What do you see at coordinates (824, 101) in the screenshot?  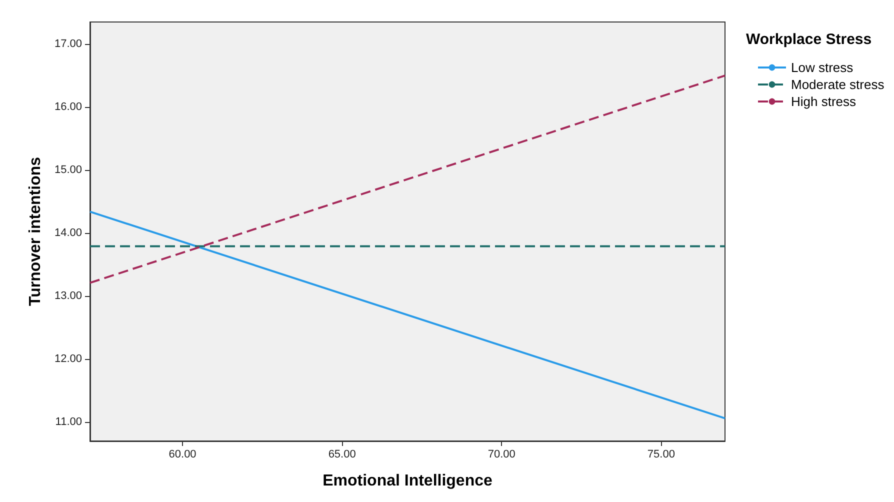 I see `legend-label: High stress` at bounding box center [824, 101].